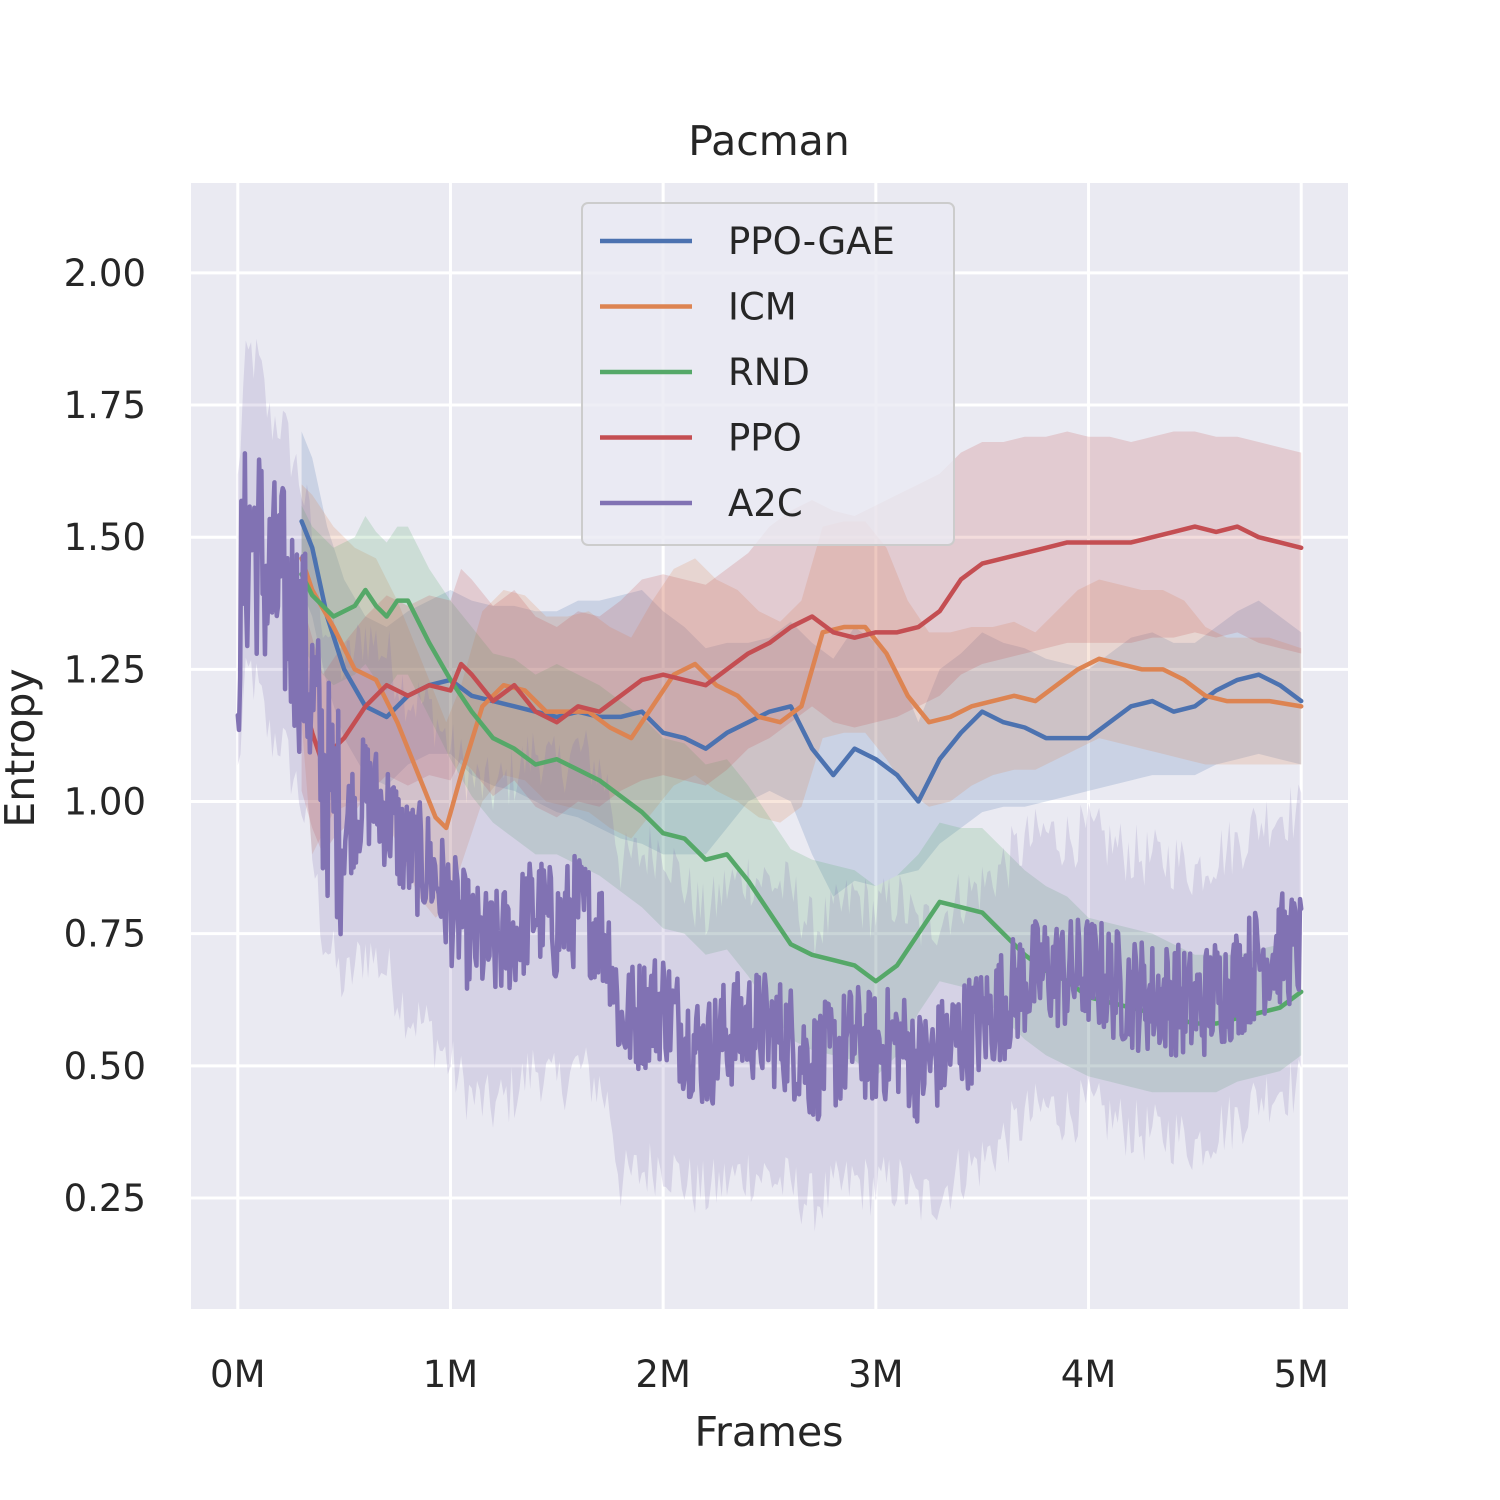 This screenshot has width=1500, height=1500. Describe the element at coordinates (768, 1432) in the screenshot. I see `x-axis-label: Frames` at that location.